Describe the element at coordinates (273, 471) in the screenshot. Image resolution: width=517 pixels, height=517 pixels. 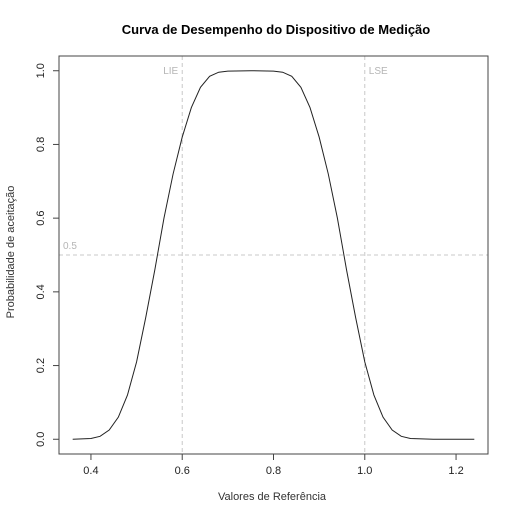
I see `x-tick-label: 0.8` at that location.